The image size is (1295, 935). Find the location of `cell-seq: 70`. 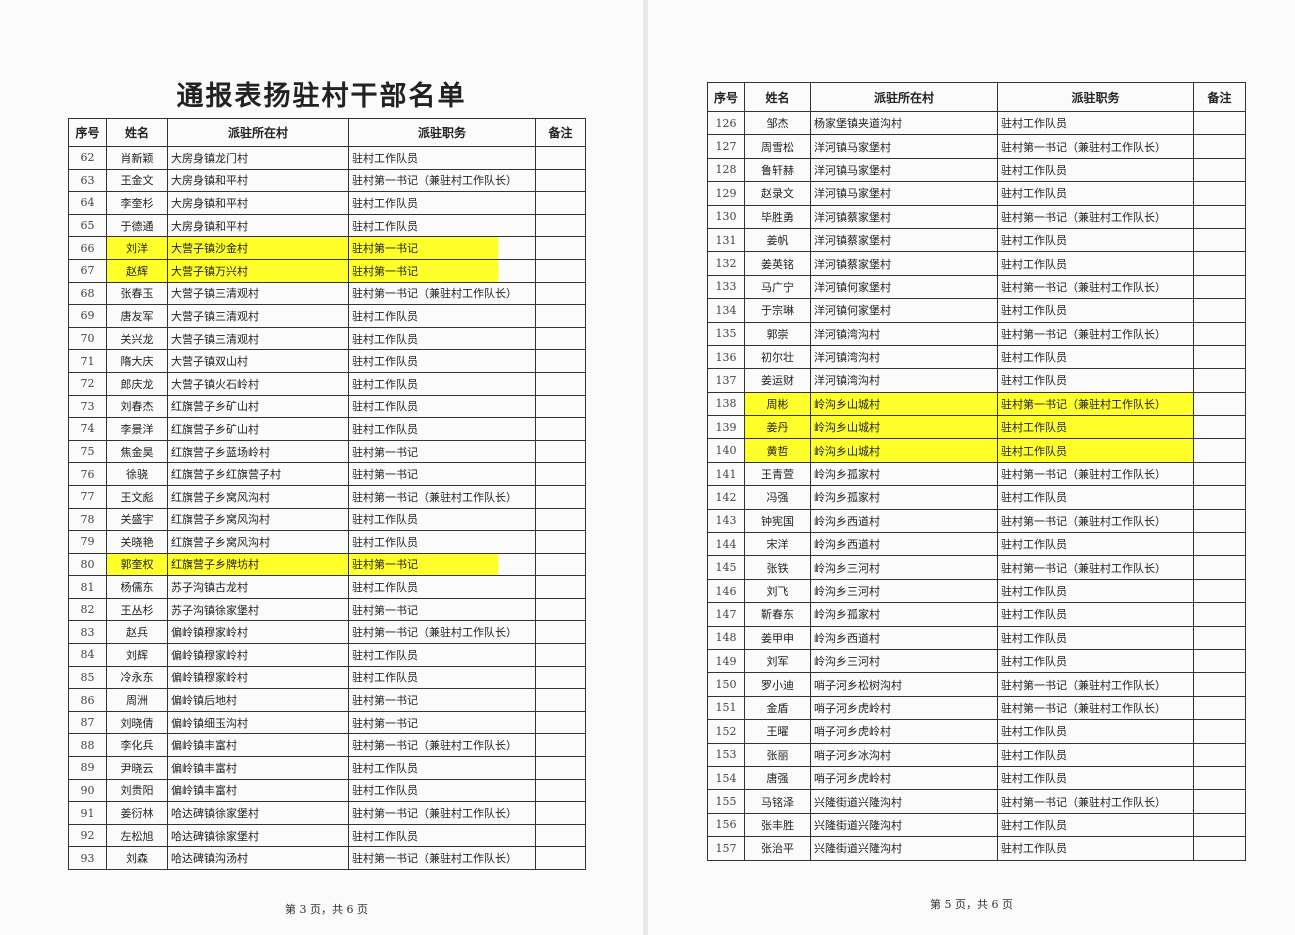

cell-seq: 70 is located at coordinates (87, 338).